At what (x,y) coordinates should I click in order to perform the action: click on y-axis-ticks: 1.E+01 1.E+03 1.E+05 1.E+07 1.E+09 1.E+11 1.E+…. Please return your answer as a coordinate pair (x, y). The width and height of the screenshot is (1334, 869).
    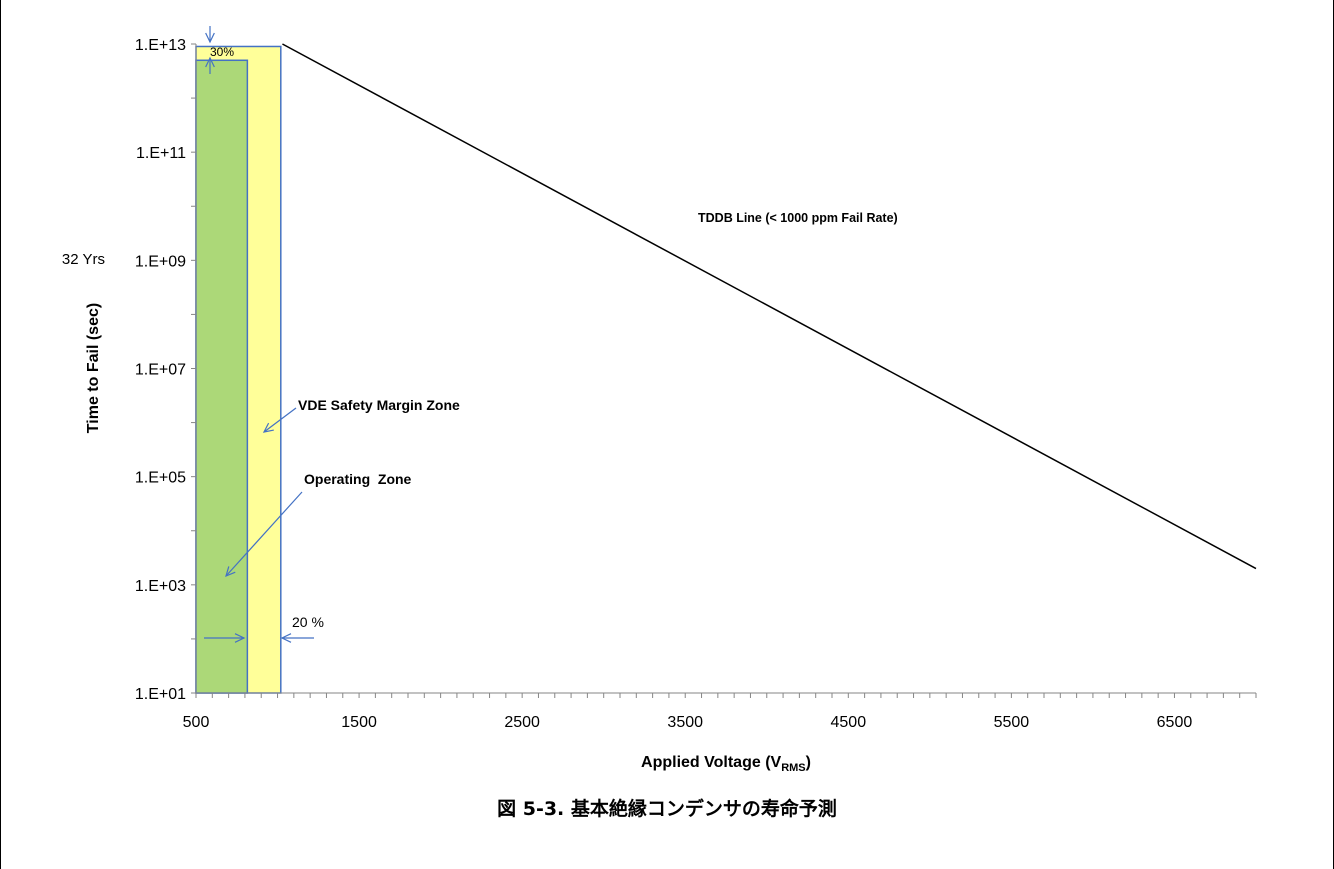
    Looking at the image, I should click on (165, 370).